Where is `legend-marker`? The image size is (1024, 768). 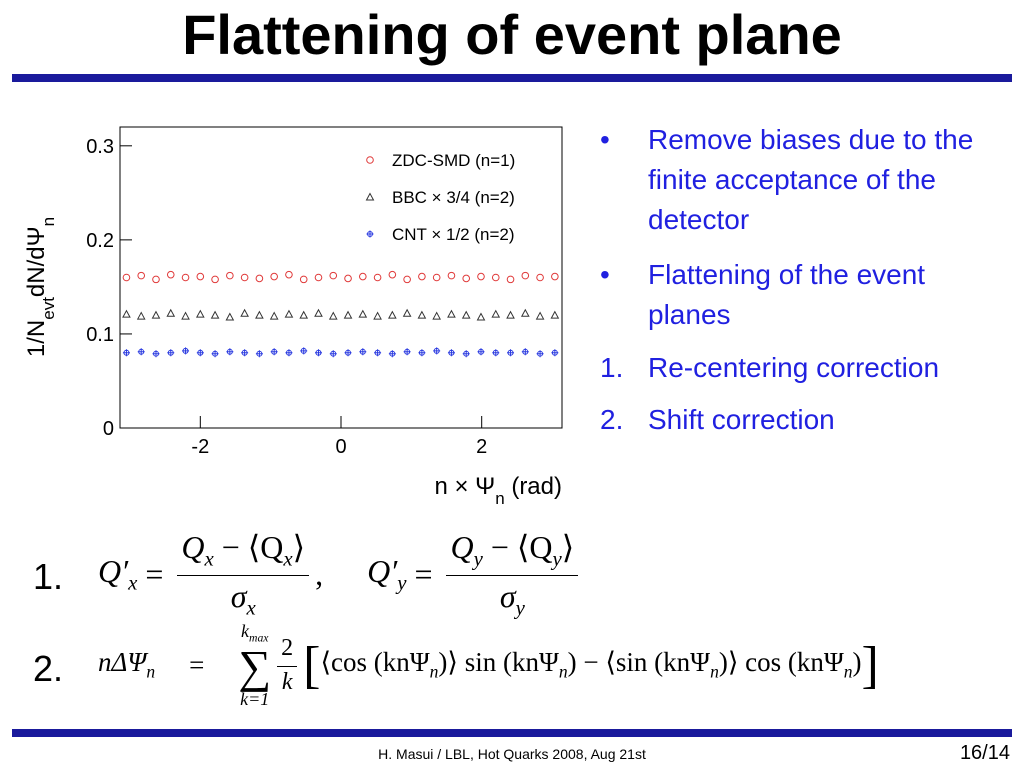 legend-marker is located at coordinates (370, 160).